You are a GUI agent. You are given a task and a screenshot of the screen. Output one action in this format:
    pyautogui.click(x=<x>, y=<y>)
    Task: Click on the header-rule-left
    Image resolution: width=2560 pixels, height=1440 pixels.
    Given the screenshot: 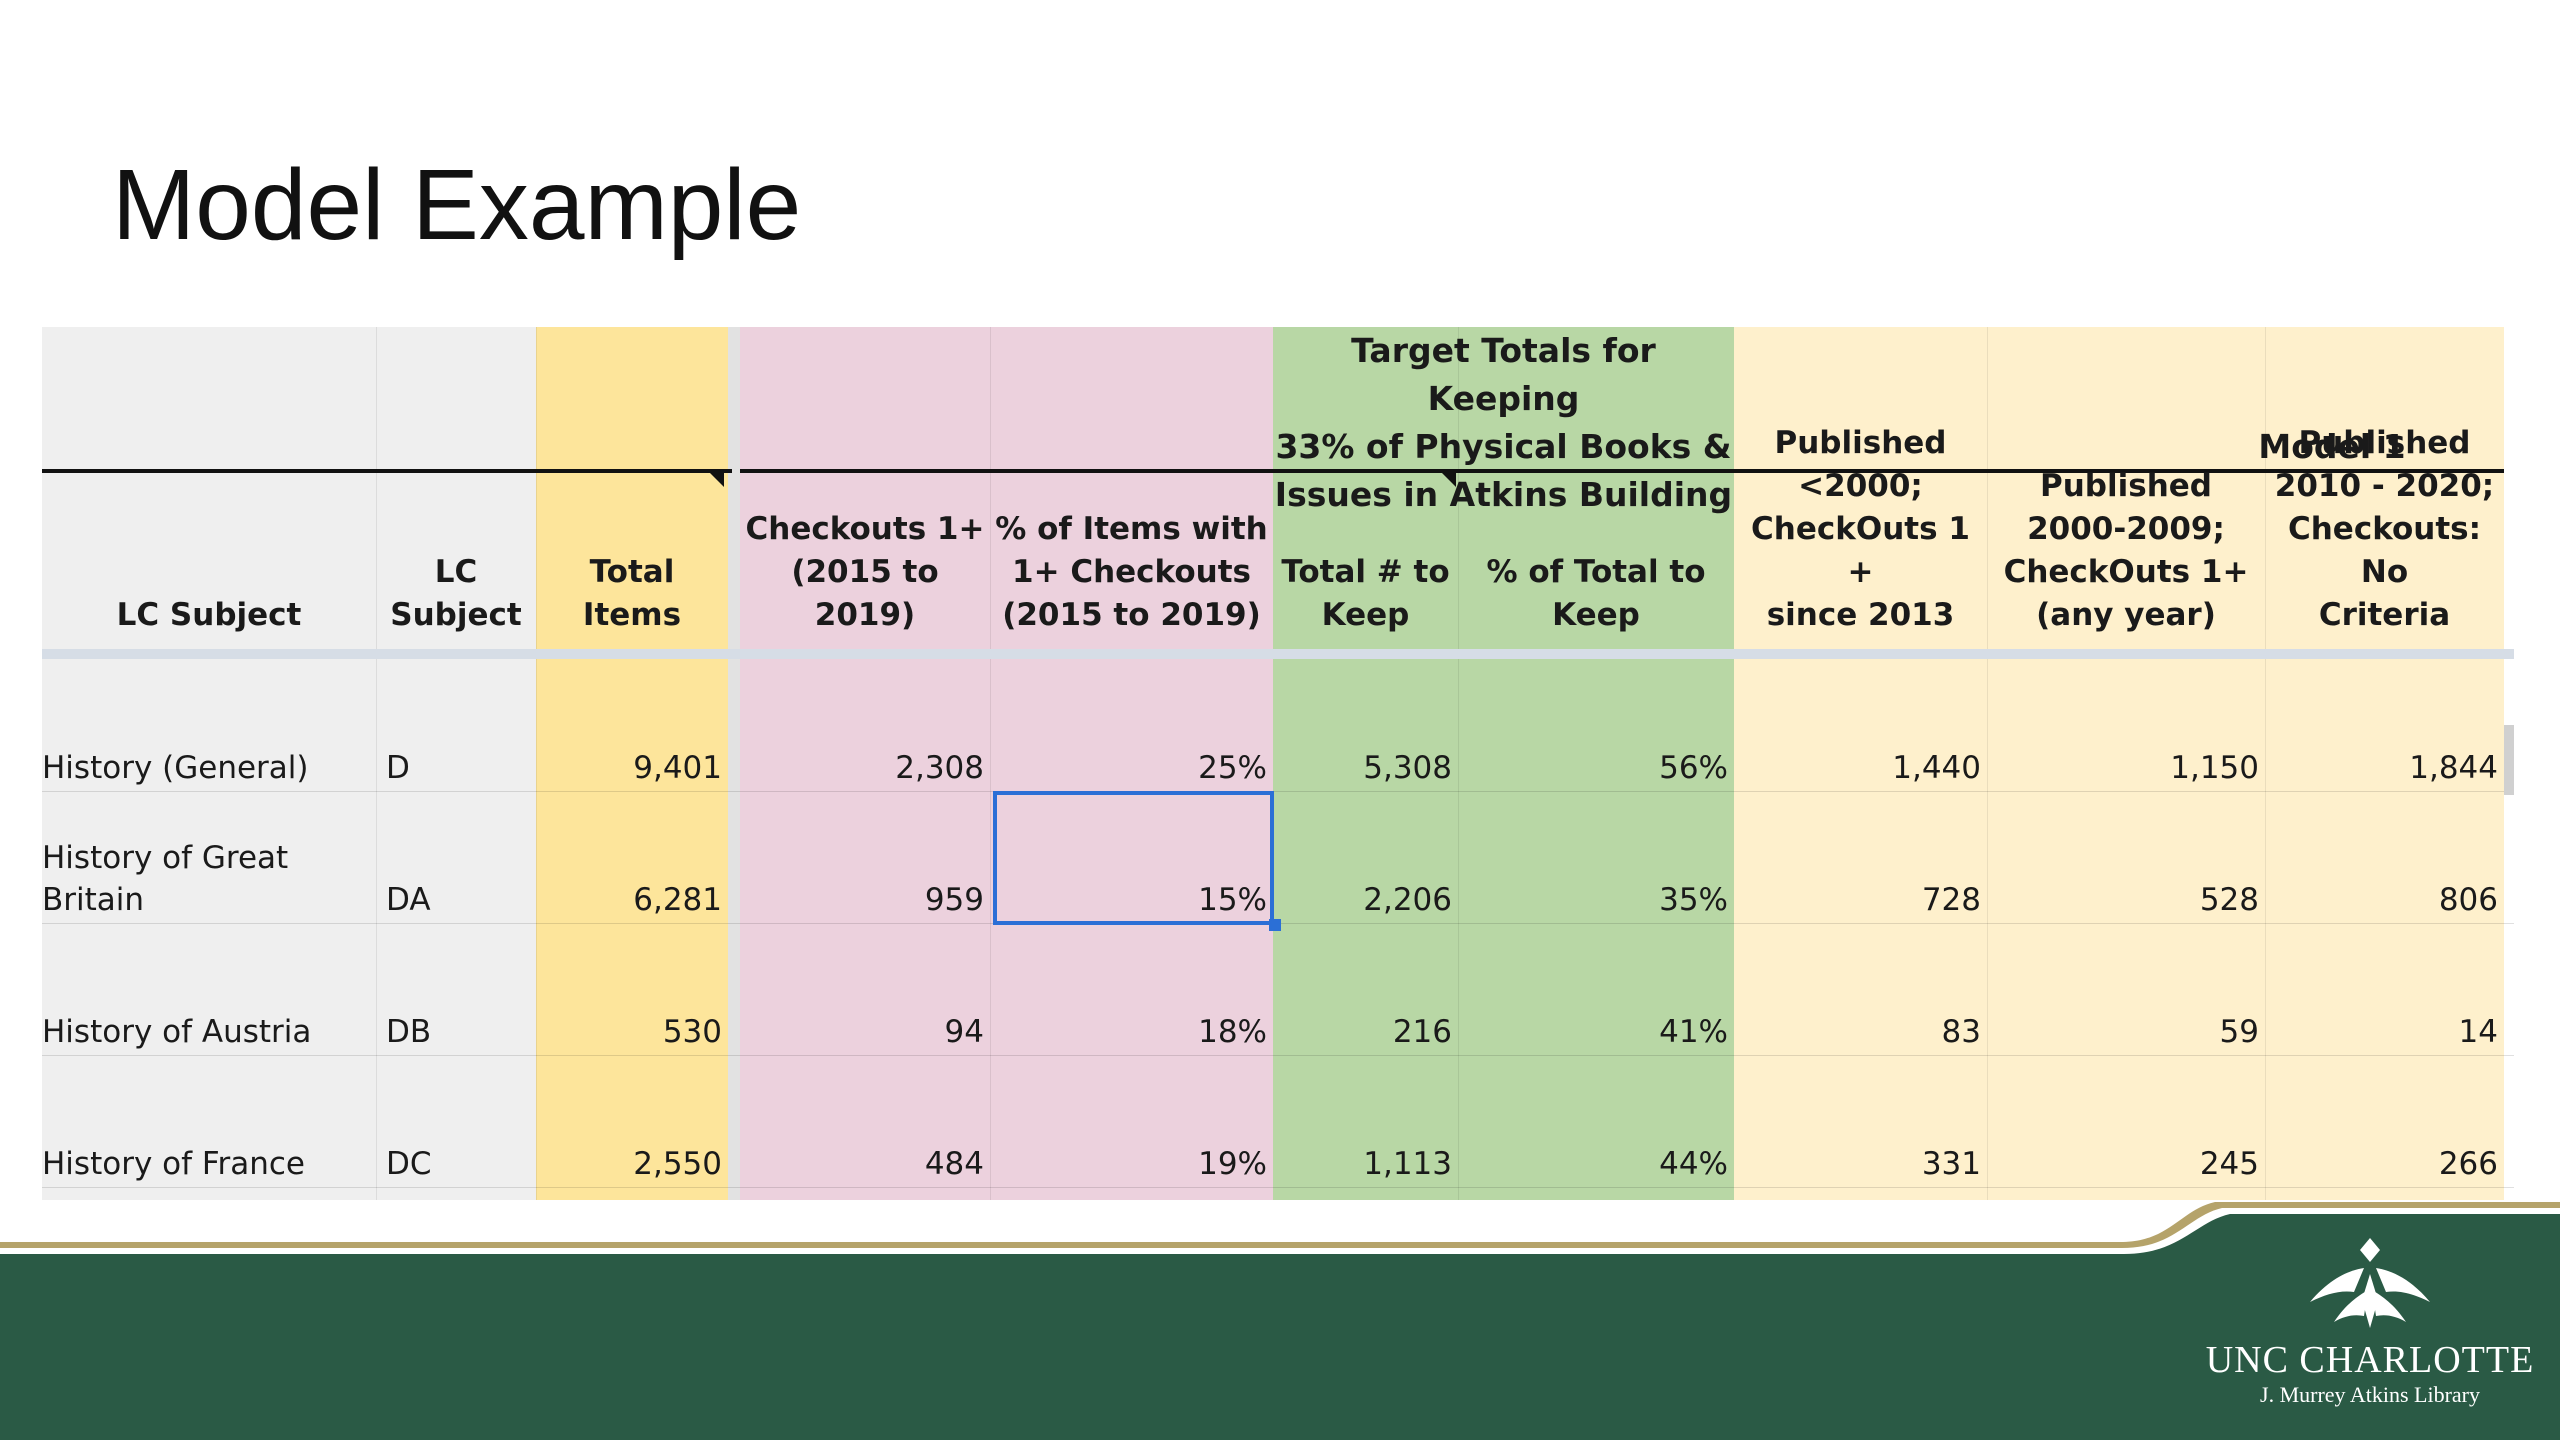 What is the action you would take?
    pyautogui.click(x=387, y=471)
    